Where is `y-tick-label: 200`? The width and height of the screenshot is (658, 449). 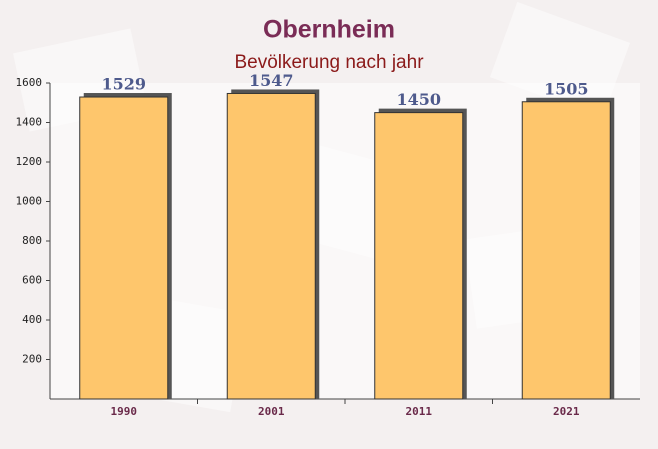 y-tick-label: 200 is located at coordinates (32, 359).